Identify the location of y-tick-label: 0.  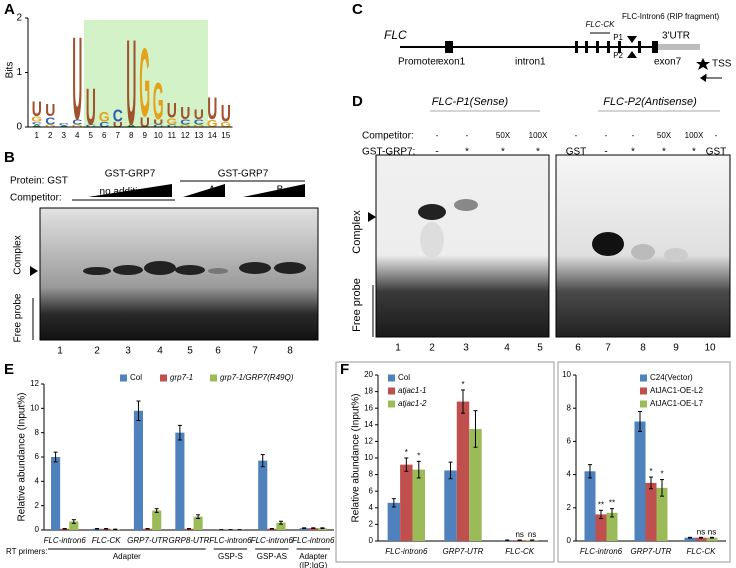
(371, 540).